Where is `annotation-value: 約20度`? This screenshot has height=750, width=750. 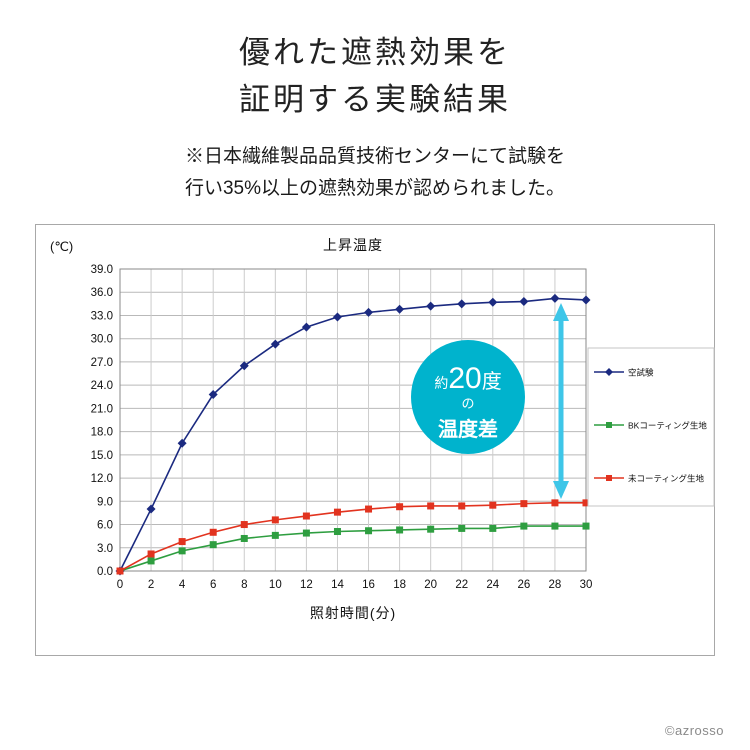 annotation-value: 約20度 is located at coordinates (467, 378).